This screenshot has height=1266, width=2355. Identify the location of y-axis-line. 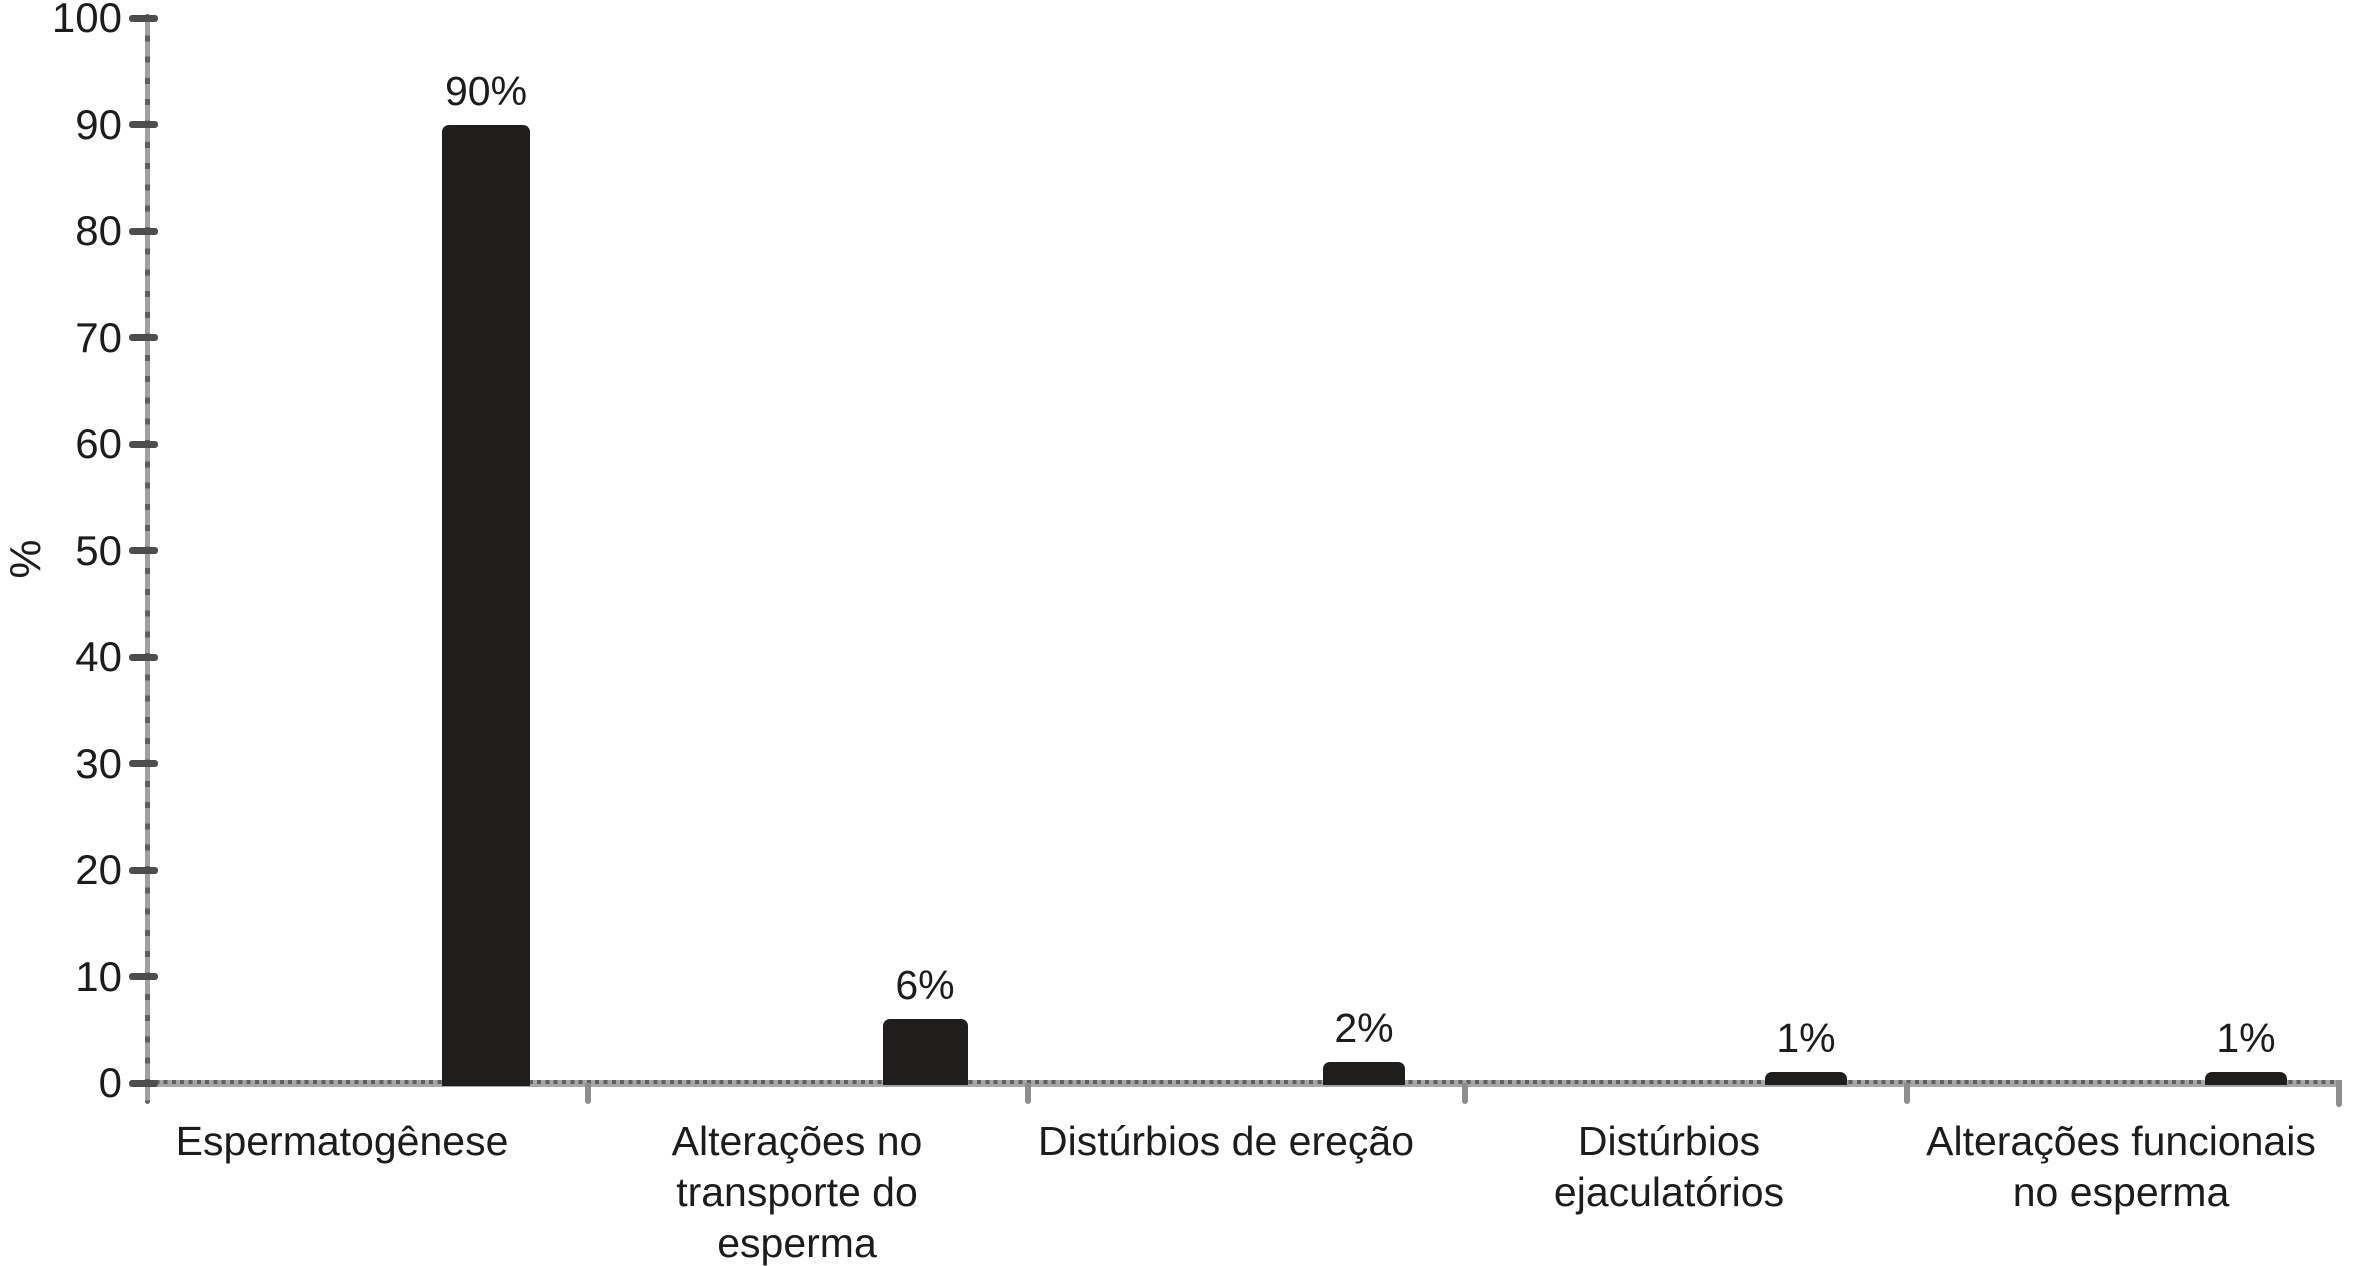
(147, 559).